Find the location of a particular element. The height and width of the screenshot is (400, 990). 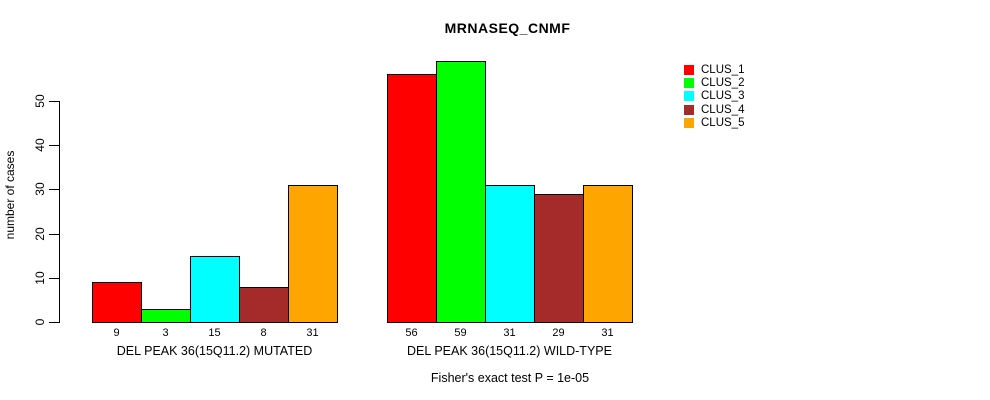

annotation-text: Fisher's exact test P = 1e-05 is located at coordinates (510, 378).